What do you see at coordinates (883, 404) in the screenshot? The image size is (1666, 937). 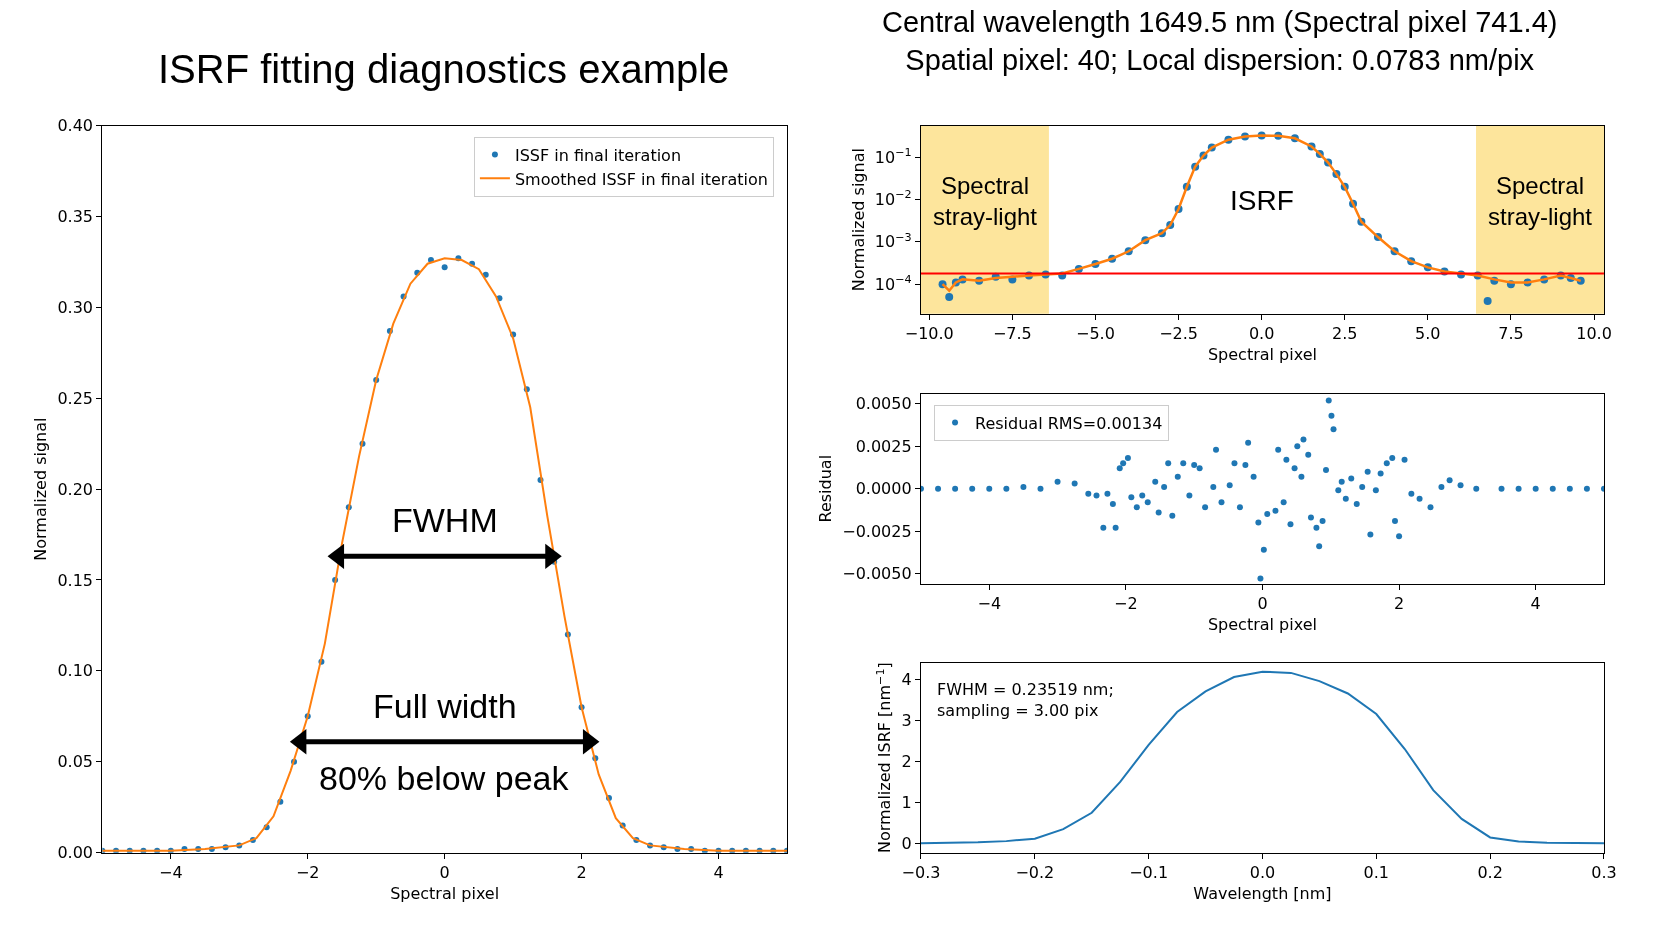 I see `y-tick-label: 0.0050` at bounding box center [883, 404].